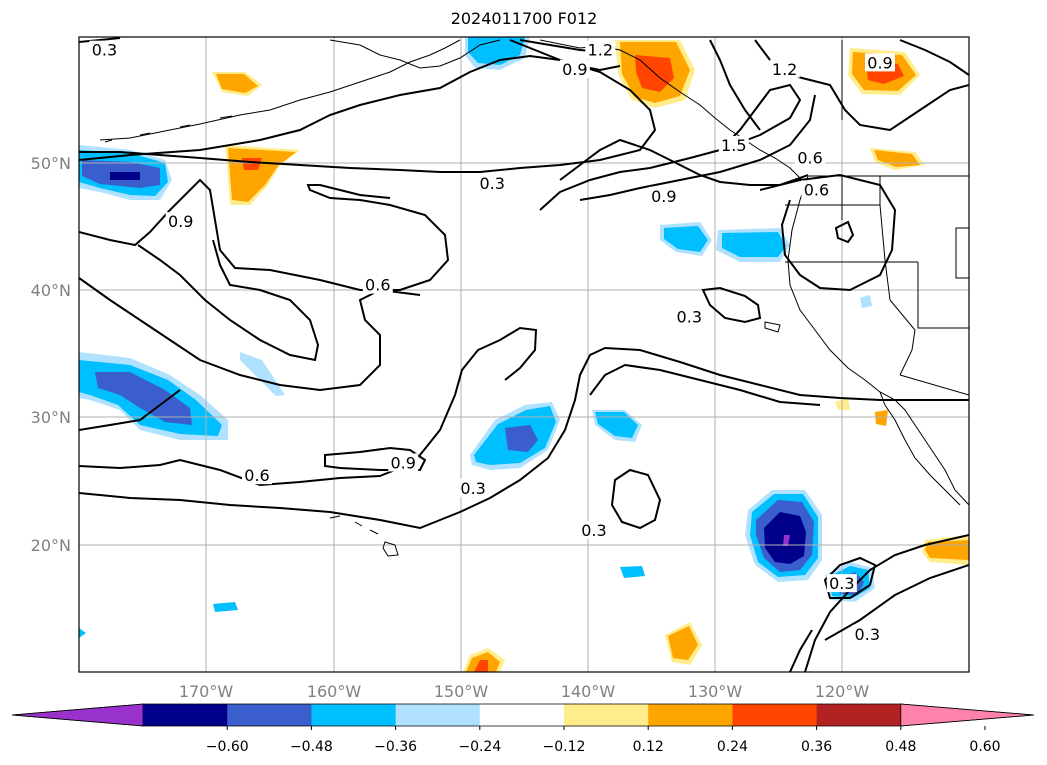 The height and width of the screenshot is (765, 1047). Describe the element at coordinates (967, 715) in the screenshot. I see `colorbar-extend-max` at that location.